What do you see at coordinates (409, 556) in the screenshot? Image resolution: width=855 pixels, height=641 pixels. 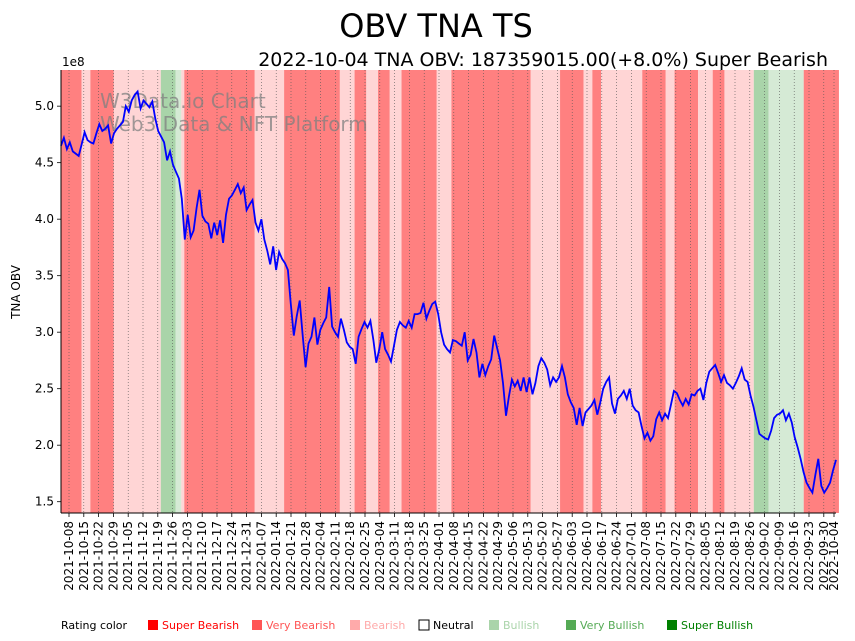 I see `x-tick-label-23: 2022-03-18` at bounding box center [409, 556].